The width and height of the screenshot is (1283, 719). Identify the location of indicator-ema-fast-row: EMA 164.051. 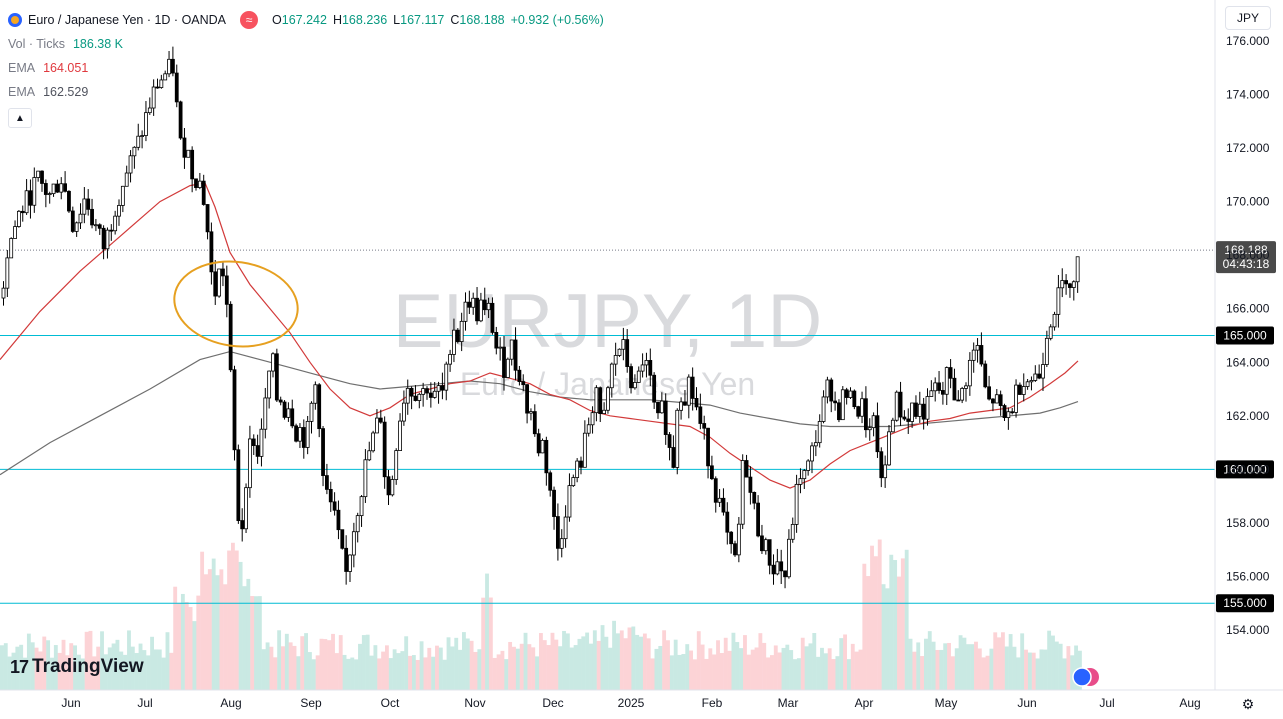
(306, 68).